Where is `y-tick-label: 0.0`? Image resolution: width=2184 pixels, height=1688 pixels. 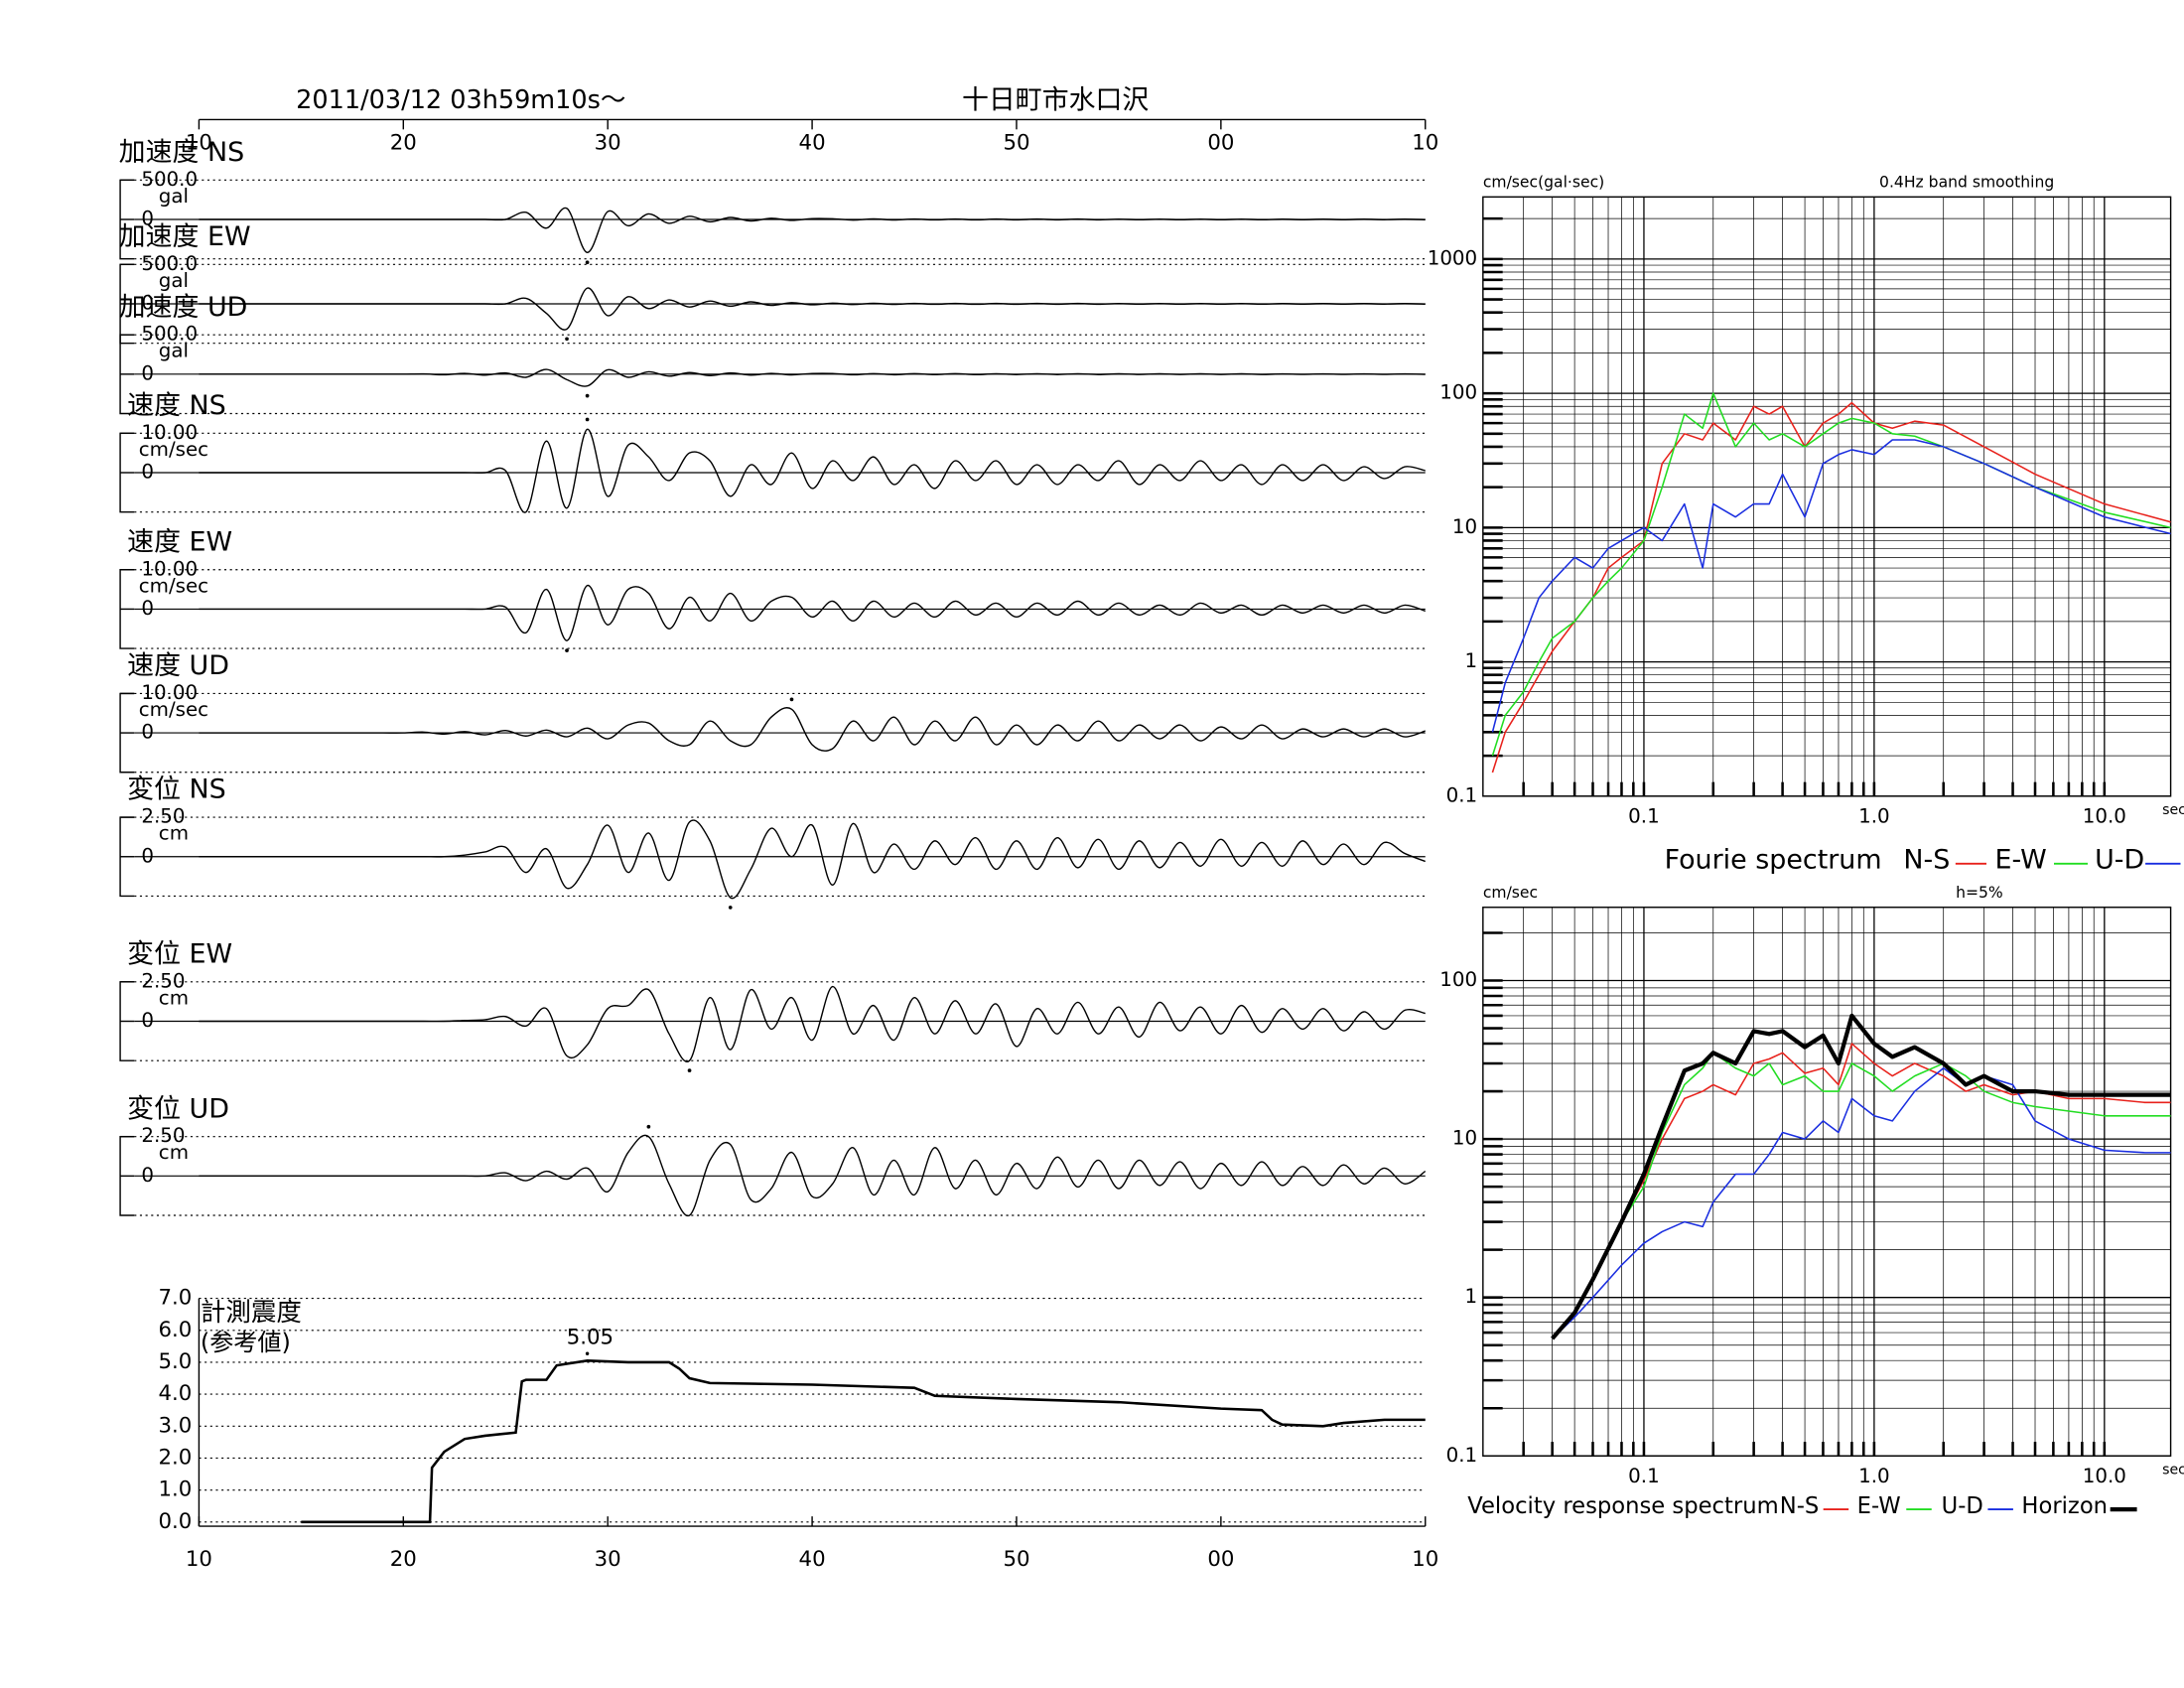
y-tick-label: 0.0 is located at coordinates (176, 1521).